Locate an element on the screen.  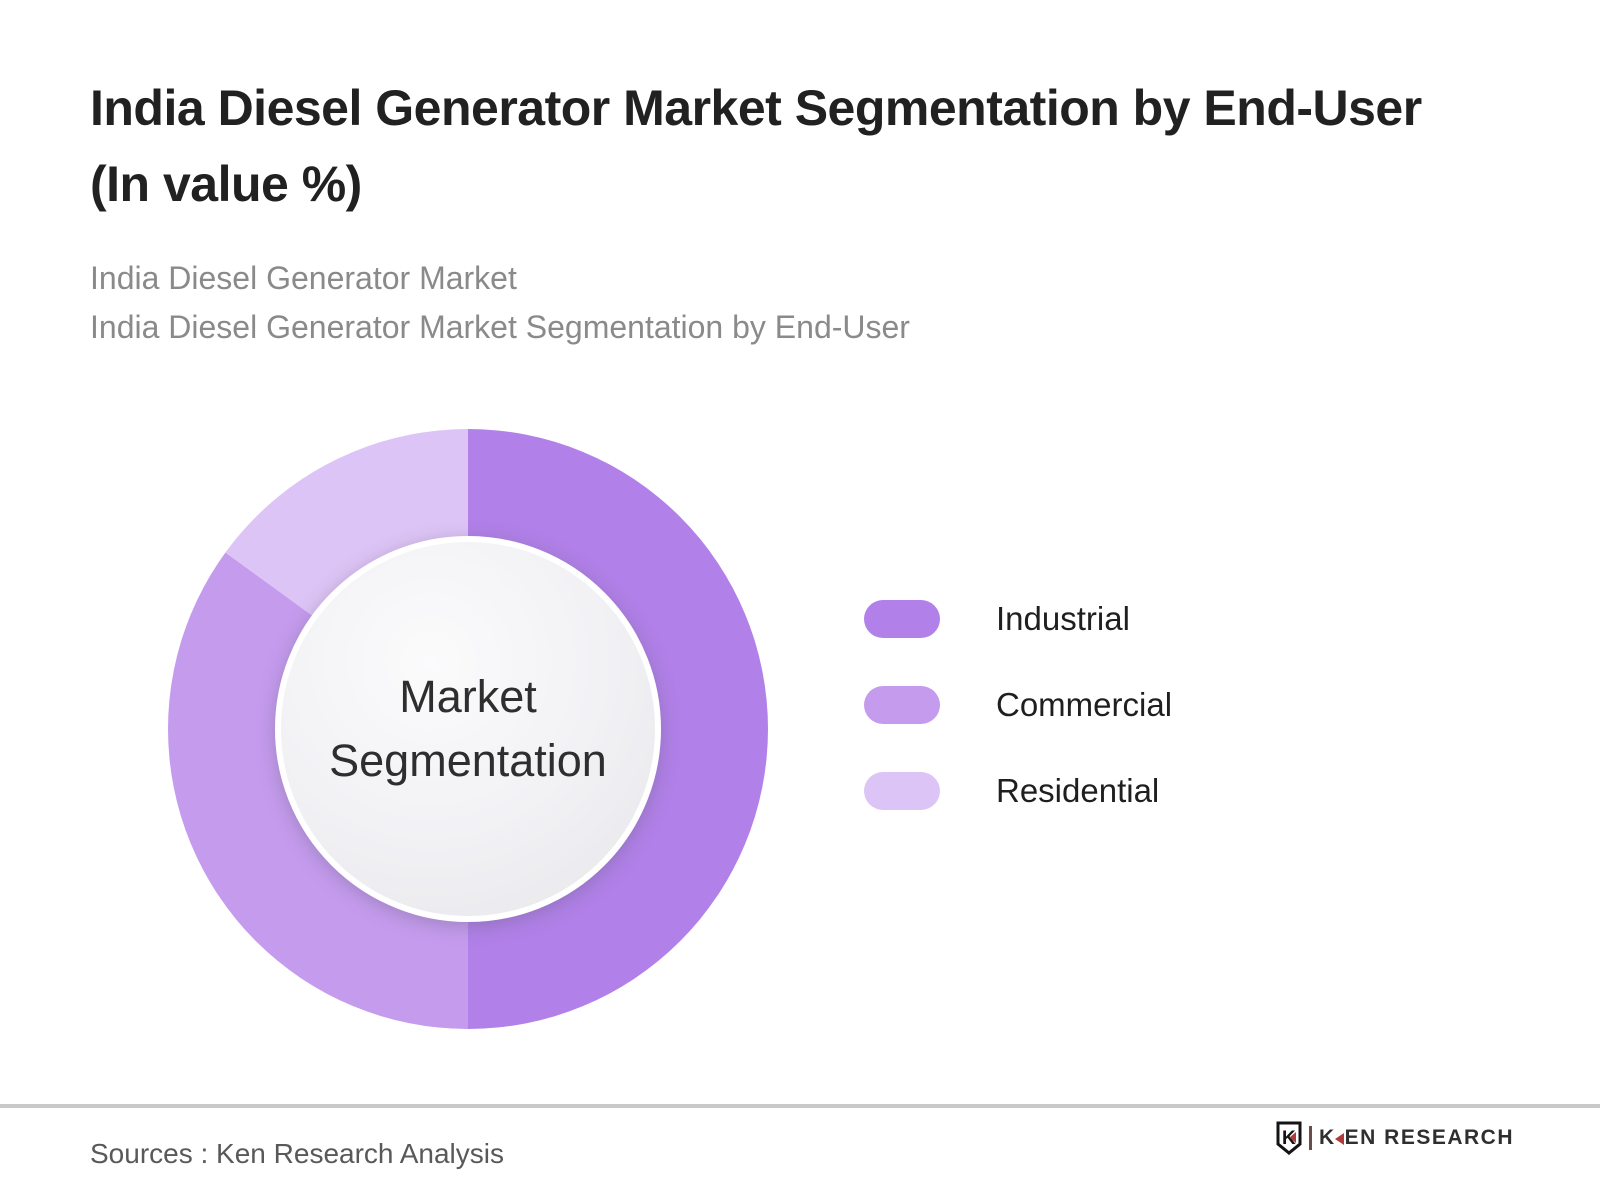
donut-center-circle: Market Segmentation is located at coordinates (468, 729).